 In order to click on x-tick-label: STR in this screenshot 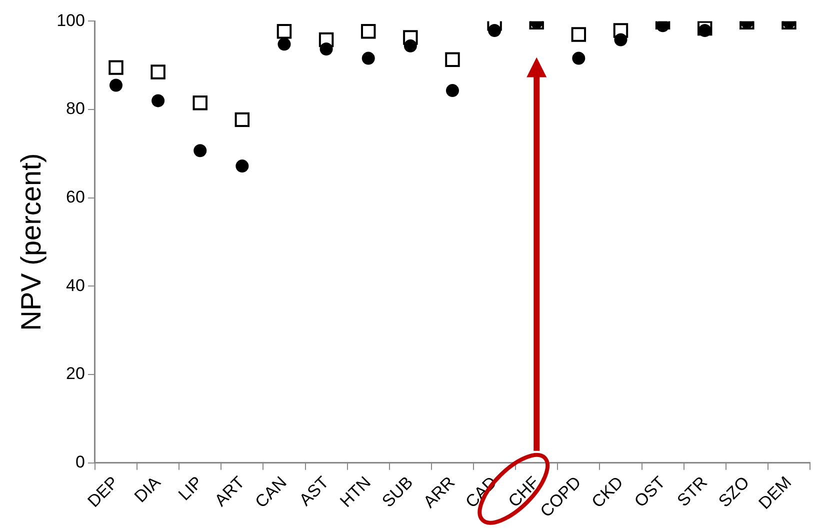, I will do `click(692, 491)`.